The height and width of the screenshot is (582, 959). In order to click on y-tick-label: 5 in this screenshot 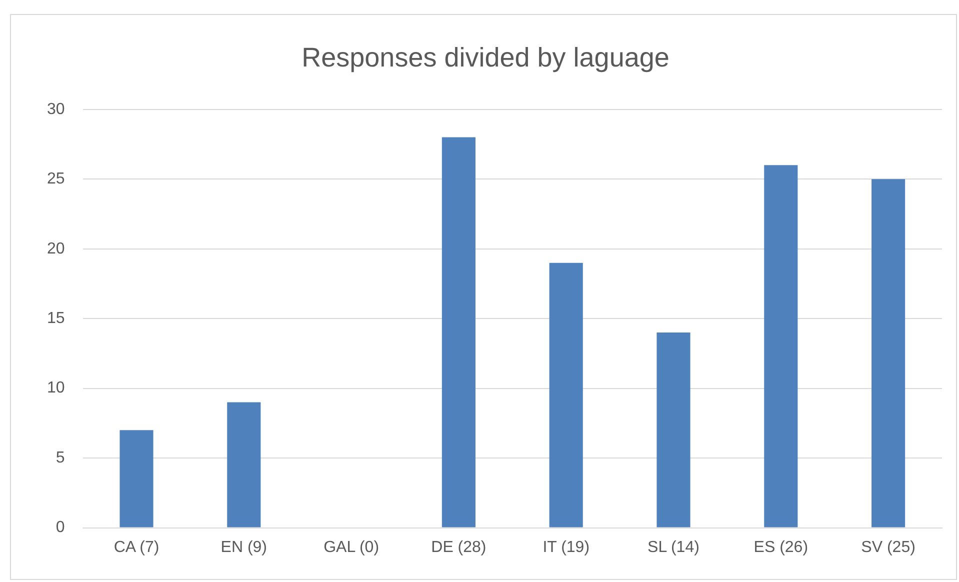, I will do `click(60, 457)`.